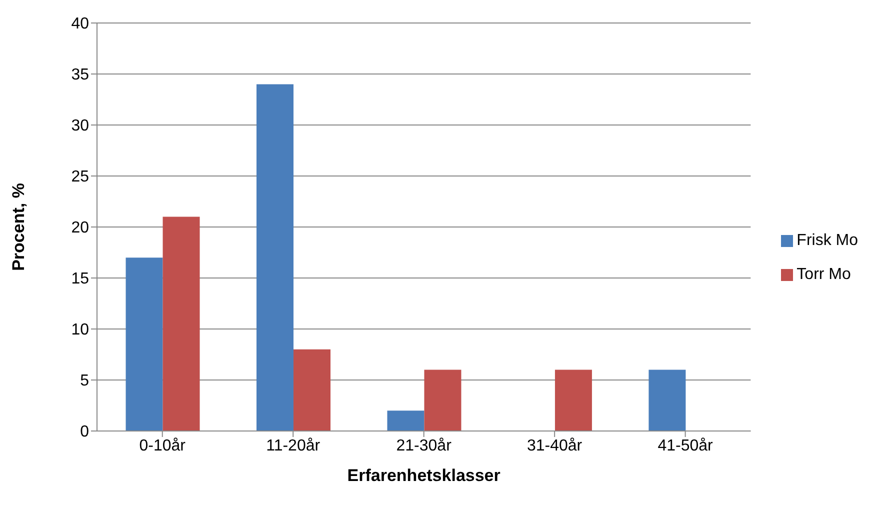 This screenshot has height=515, width=895. I want to click on y-tick-label: 25, so click(80, 177).